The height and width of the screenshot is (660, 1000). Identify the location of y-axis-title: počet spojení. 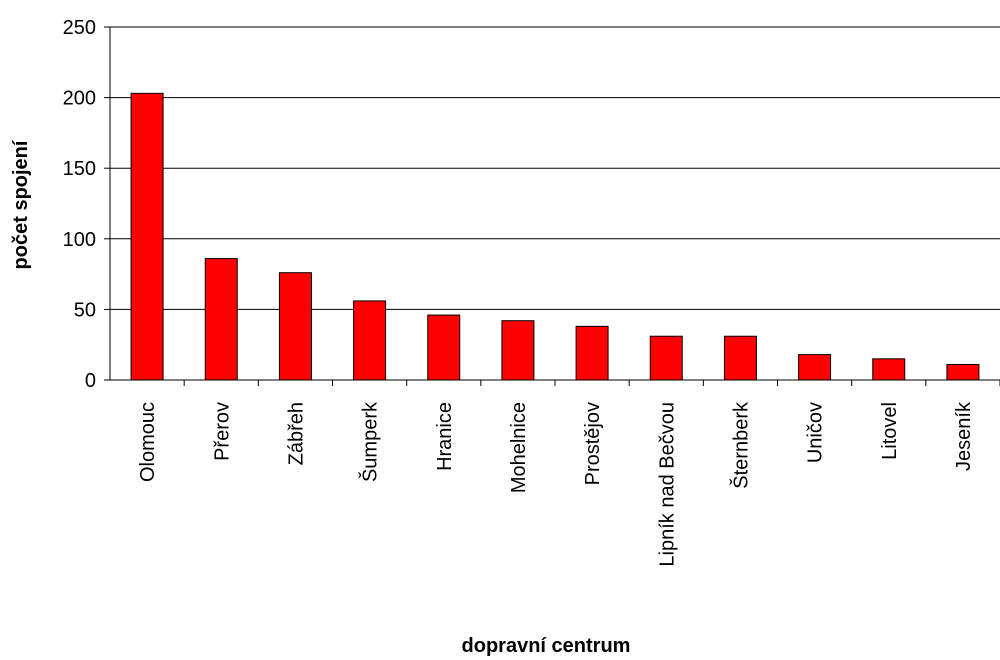
(21, 204).